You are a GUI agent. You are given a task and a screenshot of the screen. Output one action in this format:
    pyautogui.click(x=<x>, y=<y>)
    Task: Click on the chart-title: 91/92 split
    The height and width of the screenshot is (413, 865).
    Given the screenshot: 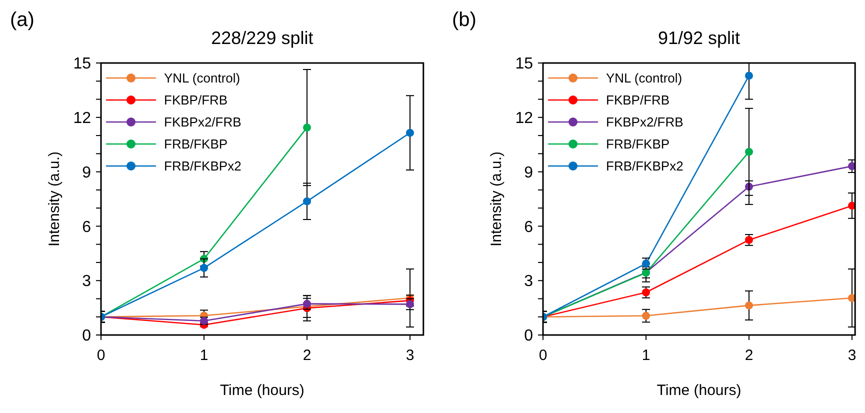 What is the action you would take?
    pyautogui.click(x=699, y=38)
    